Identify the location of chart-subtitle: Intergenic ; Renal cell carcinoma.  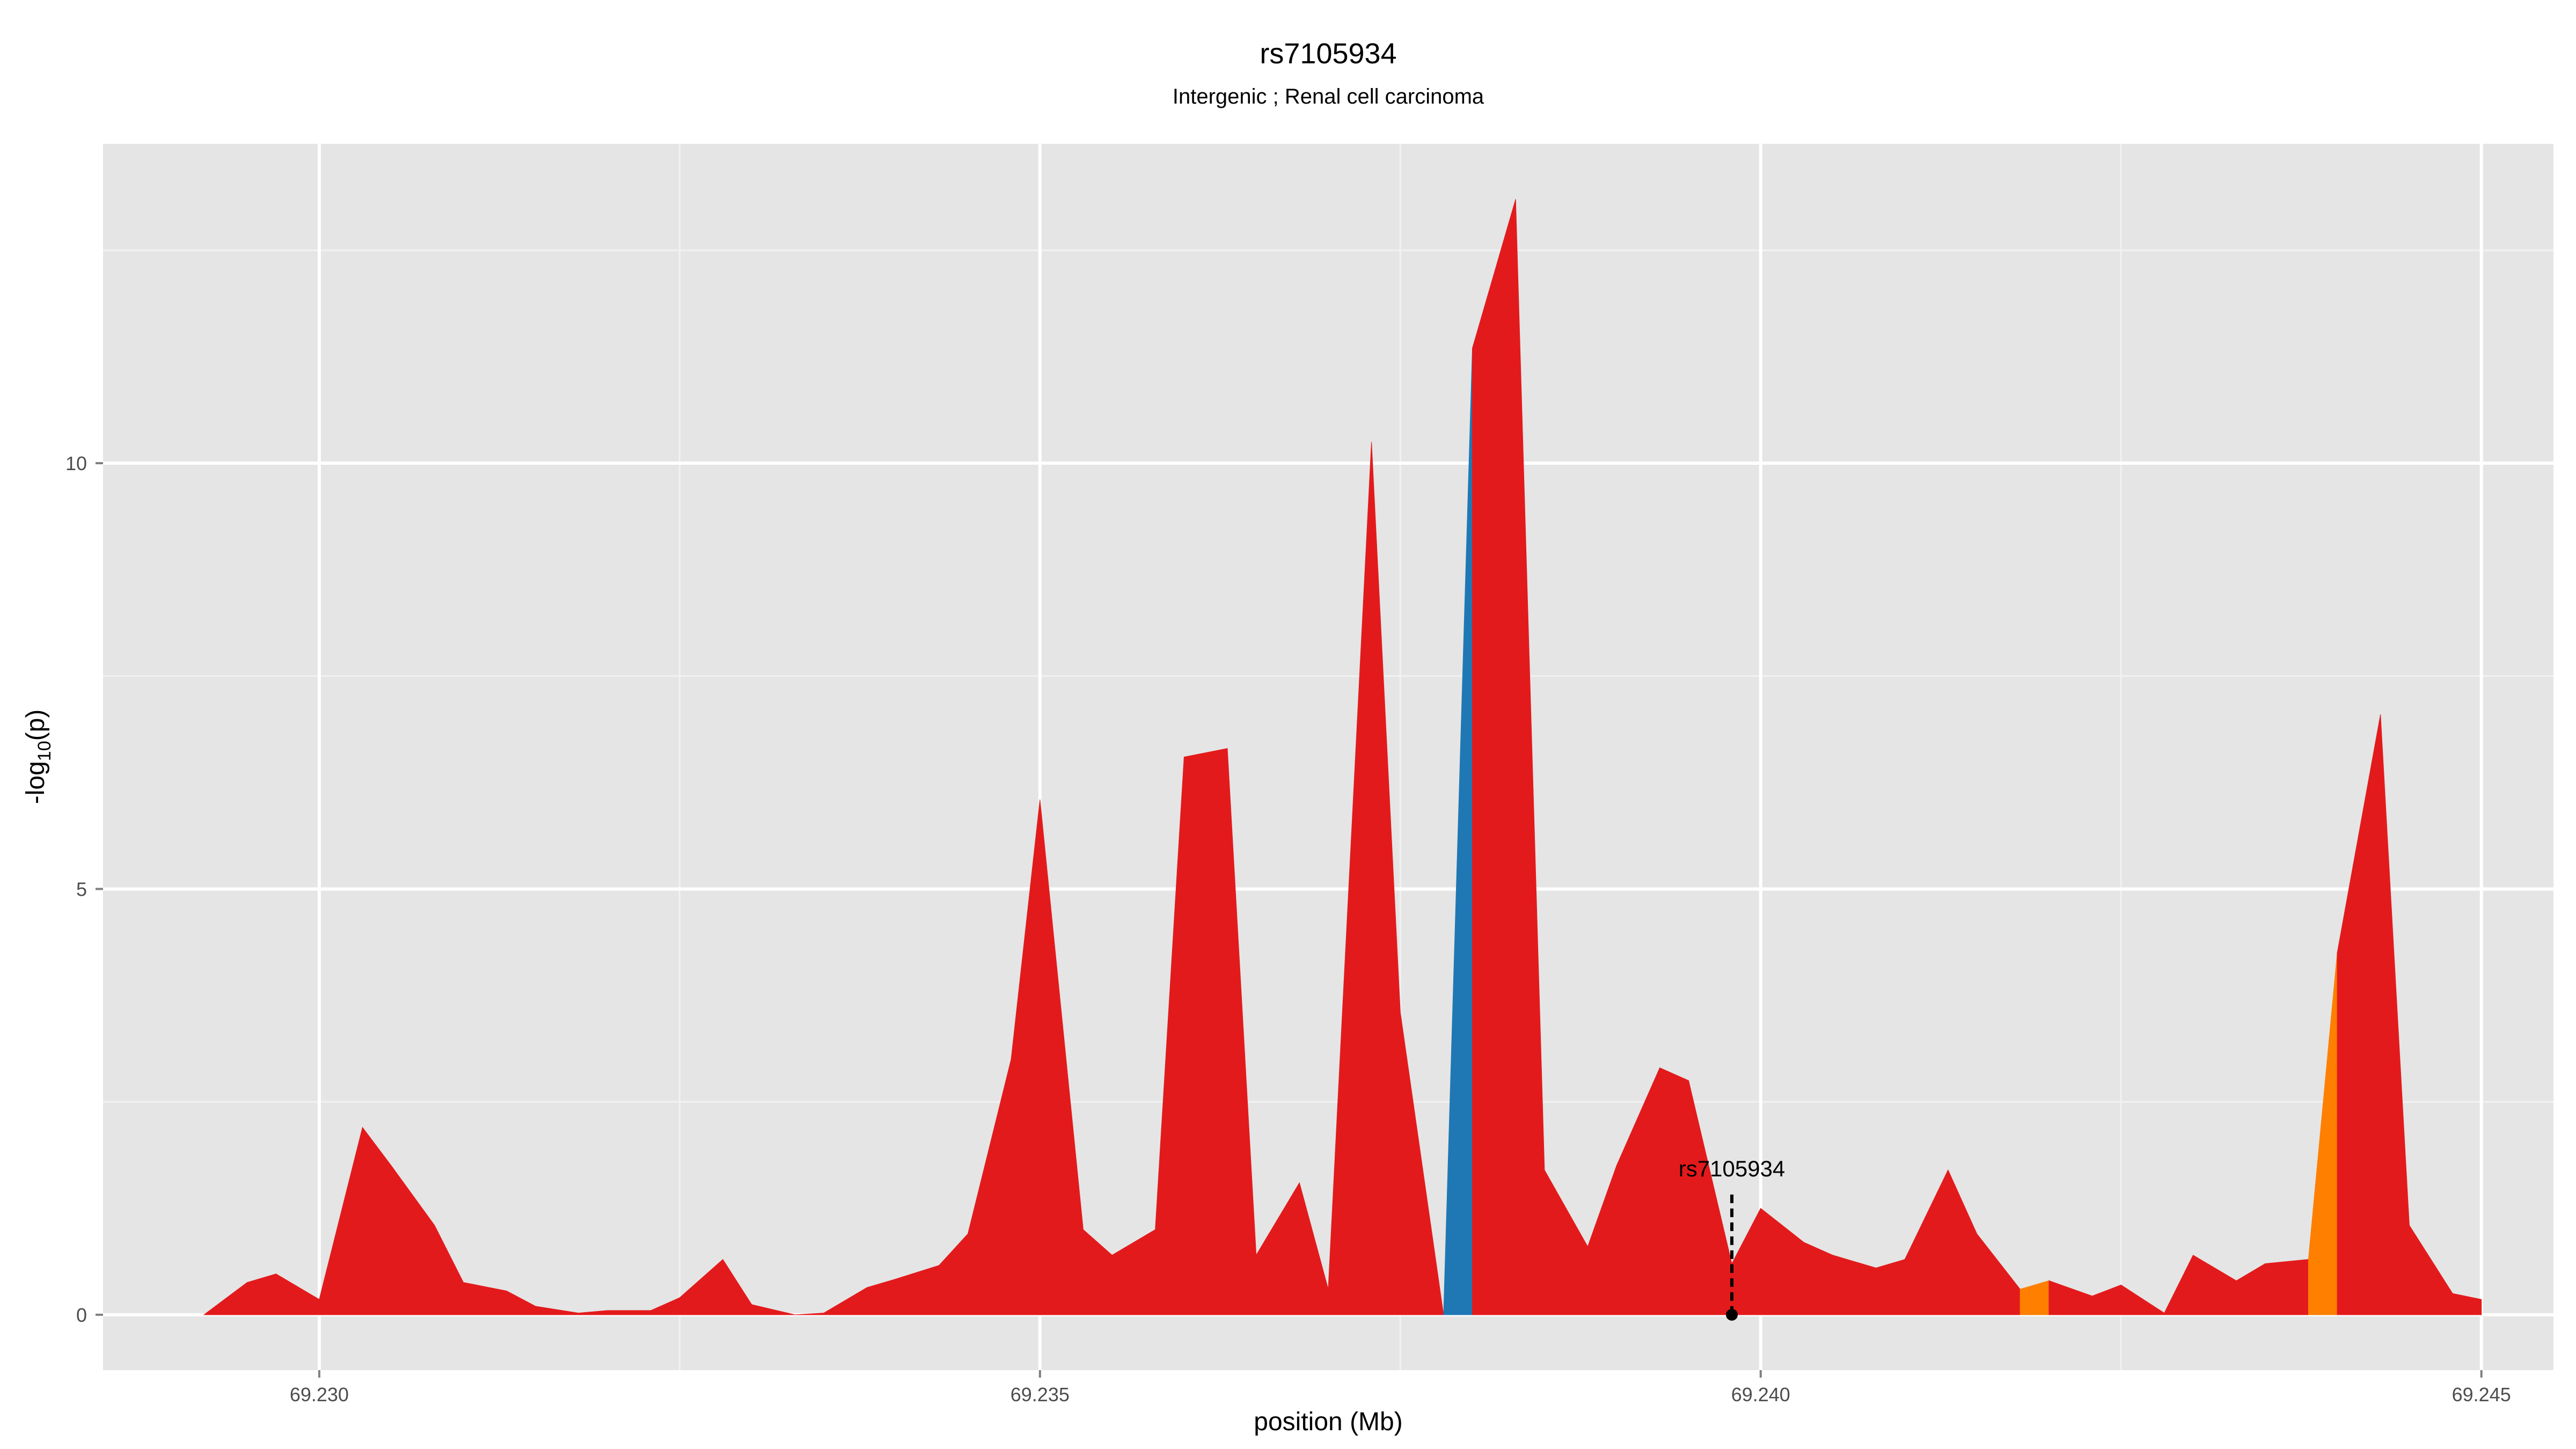
(1328, 96).